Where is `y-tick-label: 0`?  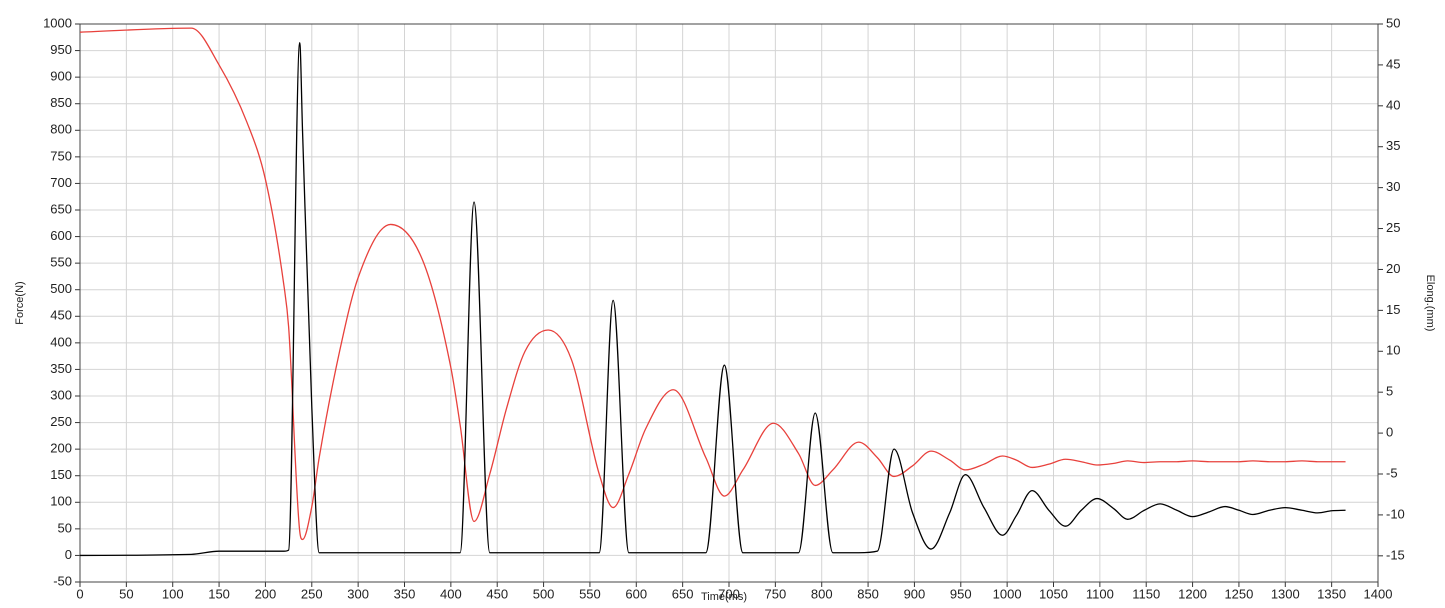
y-tick-label: 0 is located at coordinates (68, 554).